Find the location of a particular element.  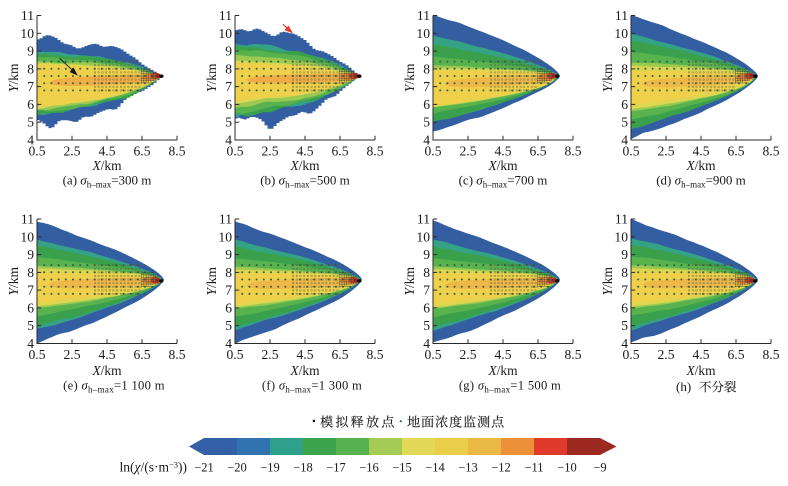

svg-text: −13 is located at coordinates (468, 467).